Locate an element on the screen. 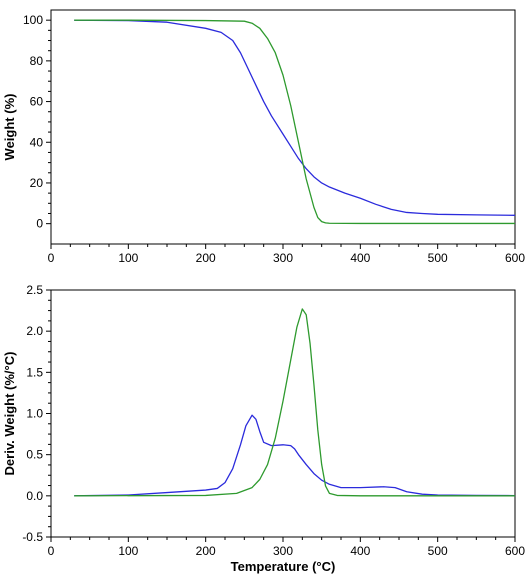 This screenshot has height=575, width=529. y-tick-label: 60 is located at coordinates (37, 102).